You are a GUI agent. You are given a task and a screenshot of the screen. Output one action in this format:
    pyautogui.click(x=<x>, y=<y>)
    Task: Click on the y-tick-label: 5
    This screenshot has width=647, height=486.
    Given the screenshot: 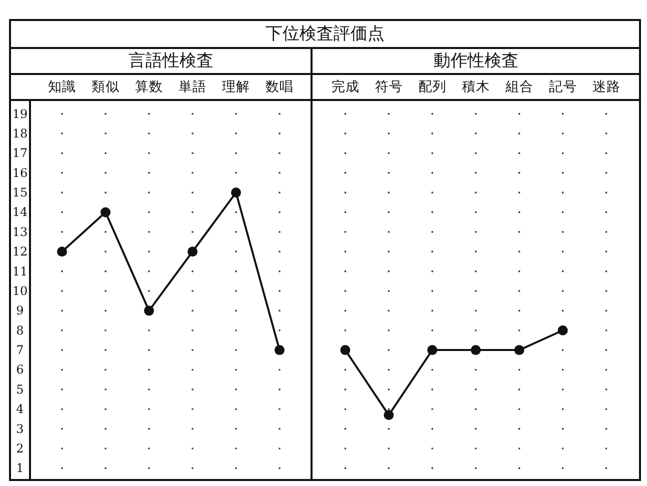 What is the action you would take?
    pyautogui.click(x=20, y=389)
    